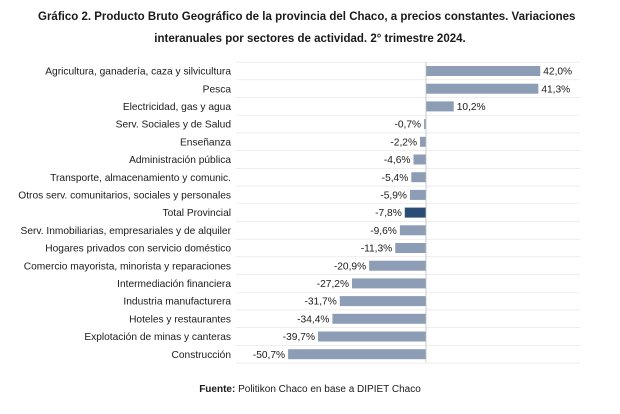 This screenshot has width=620, height=414. What do you see at coordinates (403, 142) in the screenshot?
I see `value-label-4: -2,2%` at bounding box center [403, 142].